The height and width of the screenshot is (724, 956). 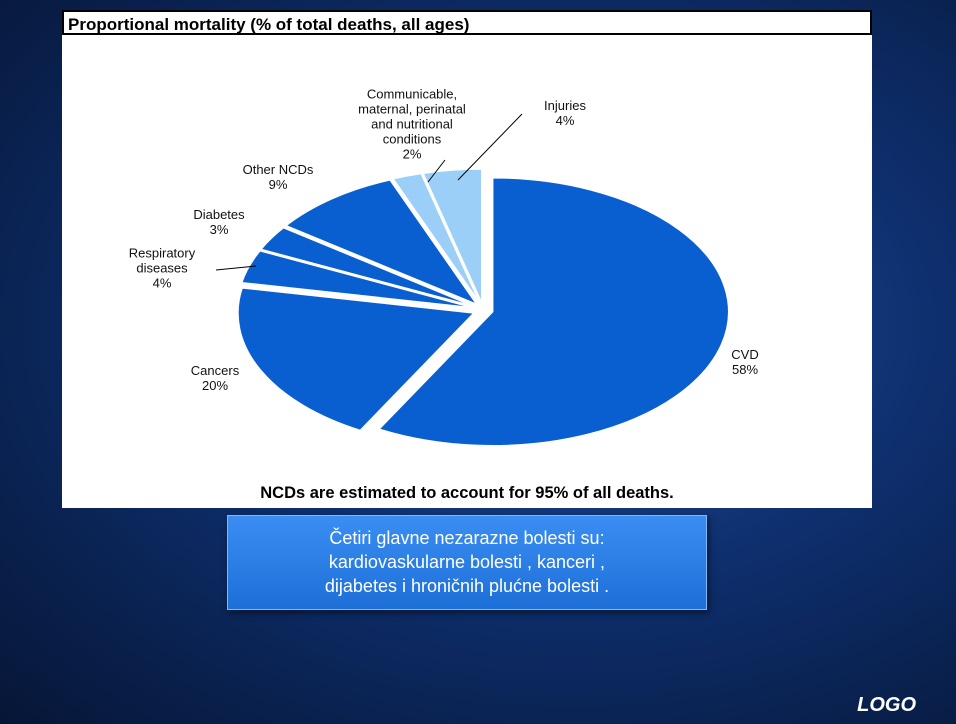 I want to click on slice-label: Respiratory diseases 4%, so click(x=162, y=268).